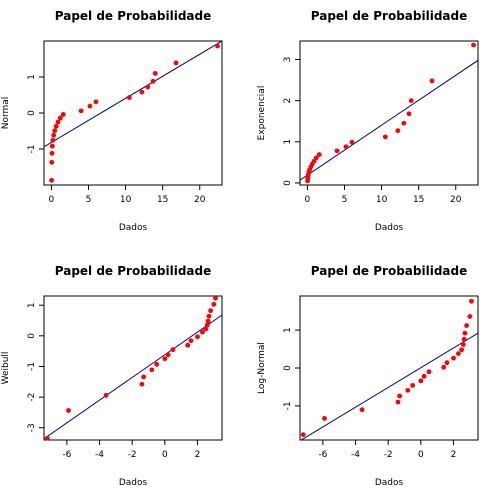  I want to click on normal-x-tick-label: 15, so click(162, 200).